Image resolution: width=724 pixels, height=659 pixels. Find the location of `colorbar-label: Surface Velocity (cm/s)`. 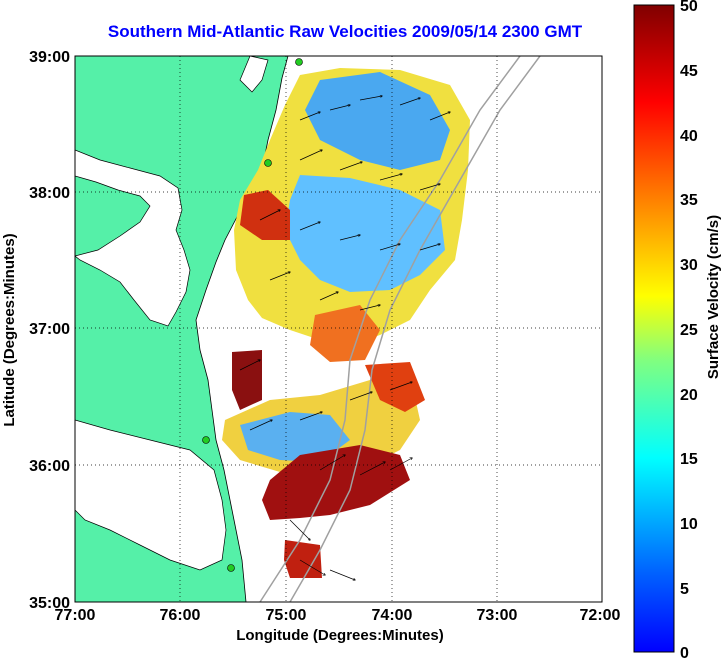

colorbar-label: Surface Velocity (cm/s) is located at coordinates (713, 297).